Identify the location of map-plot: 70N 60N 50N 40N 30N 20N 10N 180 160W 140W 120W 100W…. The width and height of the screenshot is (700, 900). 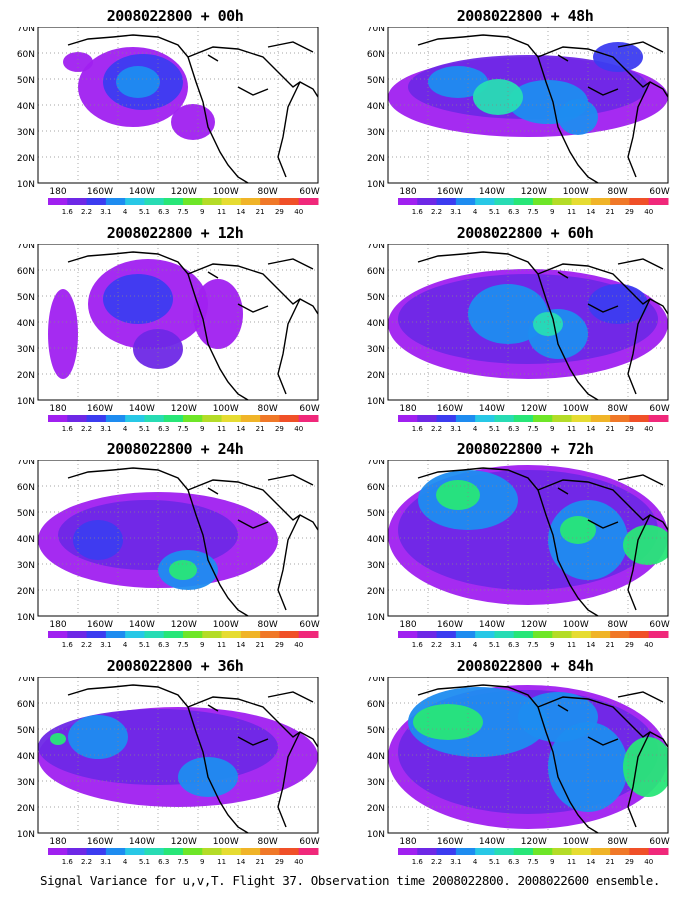
(518, 554).